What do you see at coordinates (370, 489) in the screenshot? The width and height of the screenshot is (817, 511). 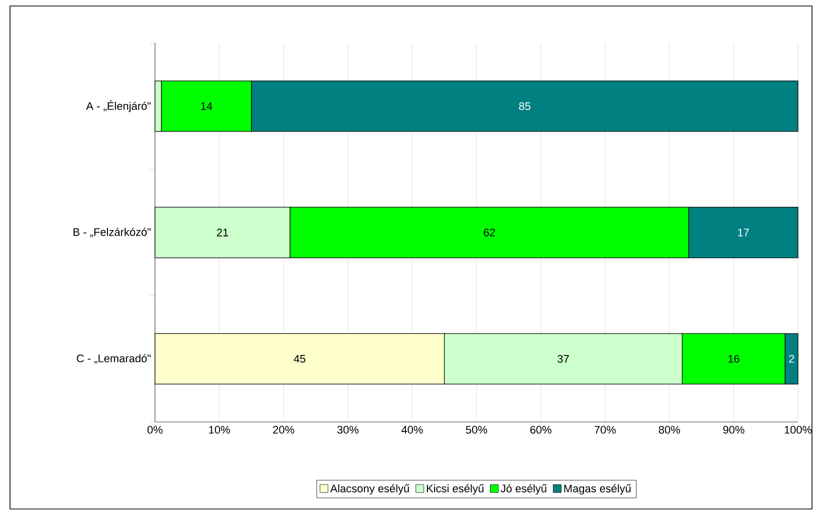 I see `legend-label: Alacsony esélyű` at bounding box center [370, 489].